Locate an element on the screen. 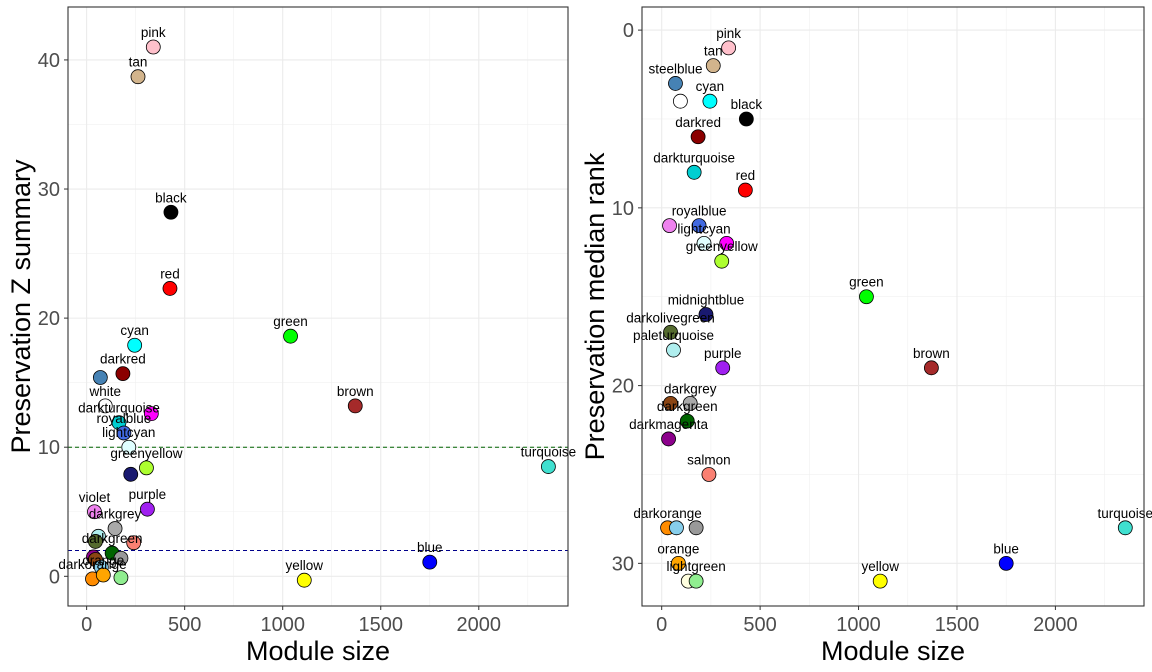  point-label-salmon: salmon is located at coordinates (709, 459).